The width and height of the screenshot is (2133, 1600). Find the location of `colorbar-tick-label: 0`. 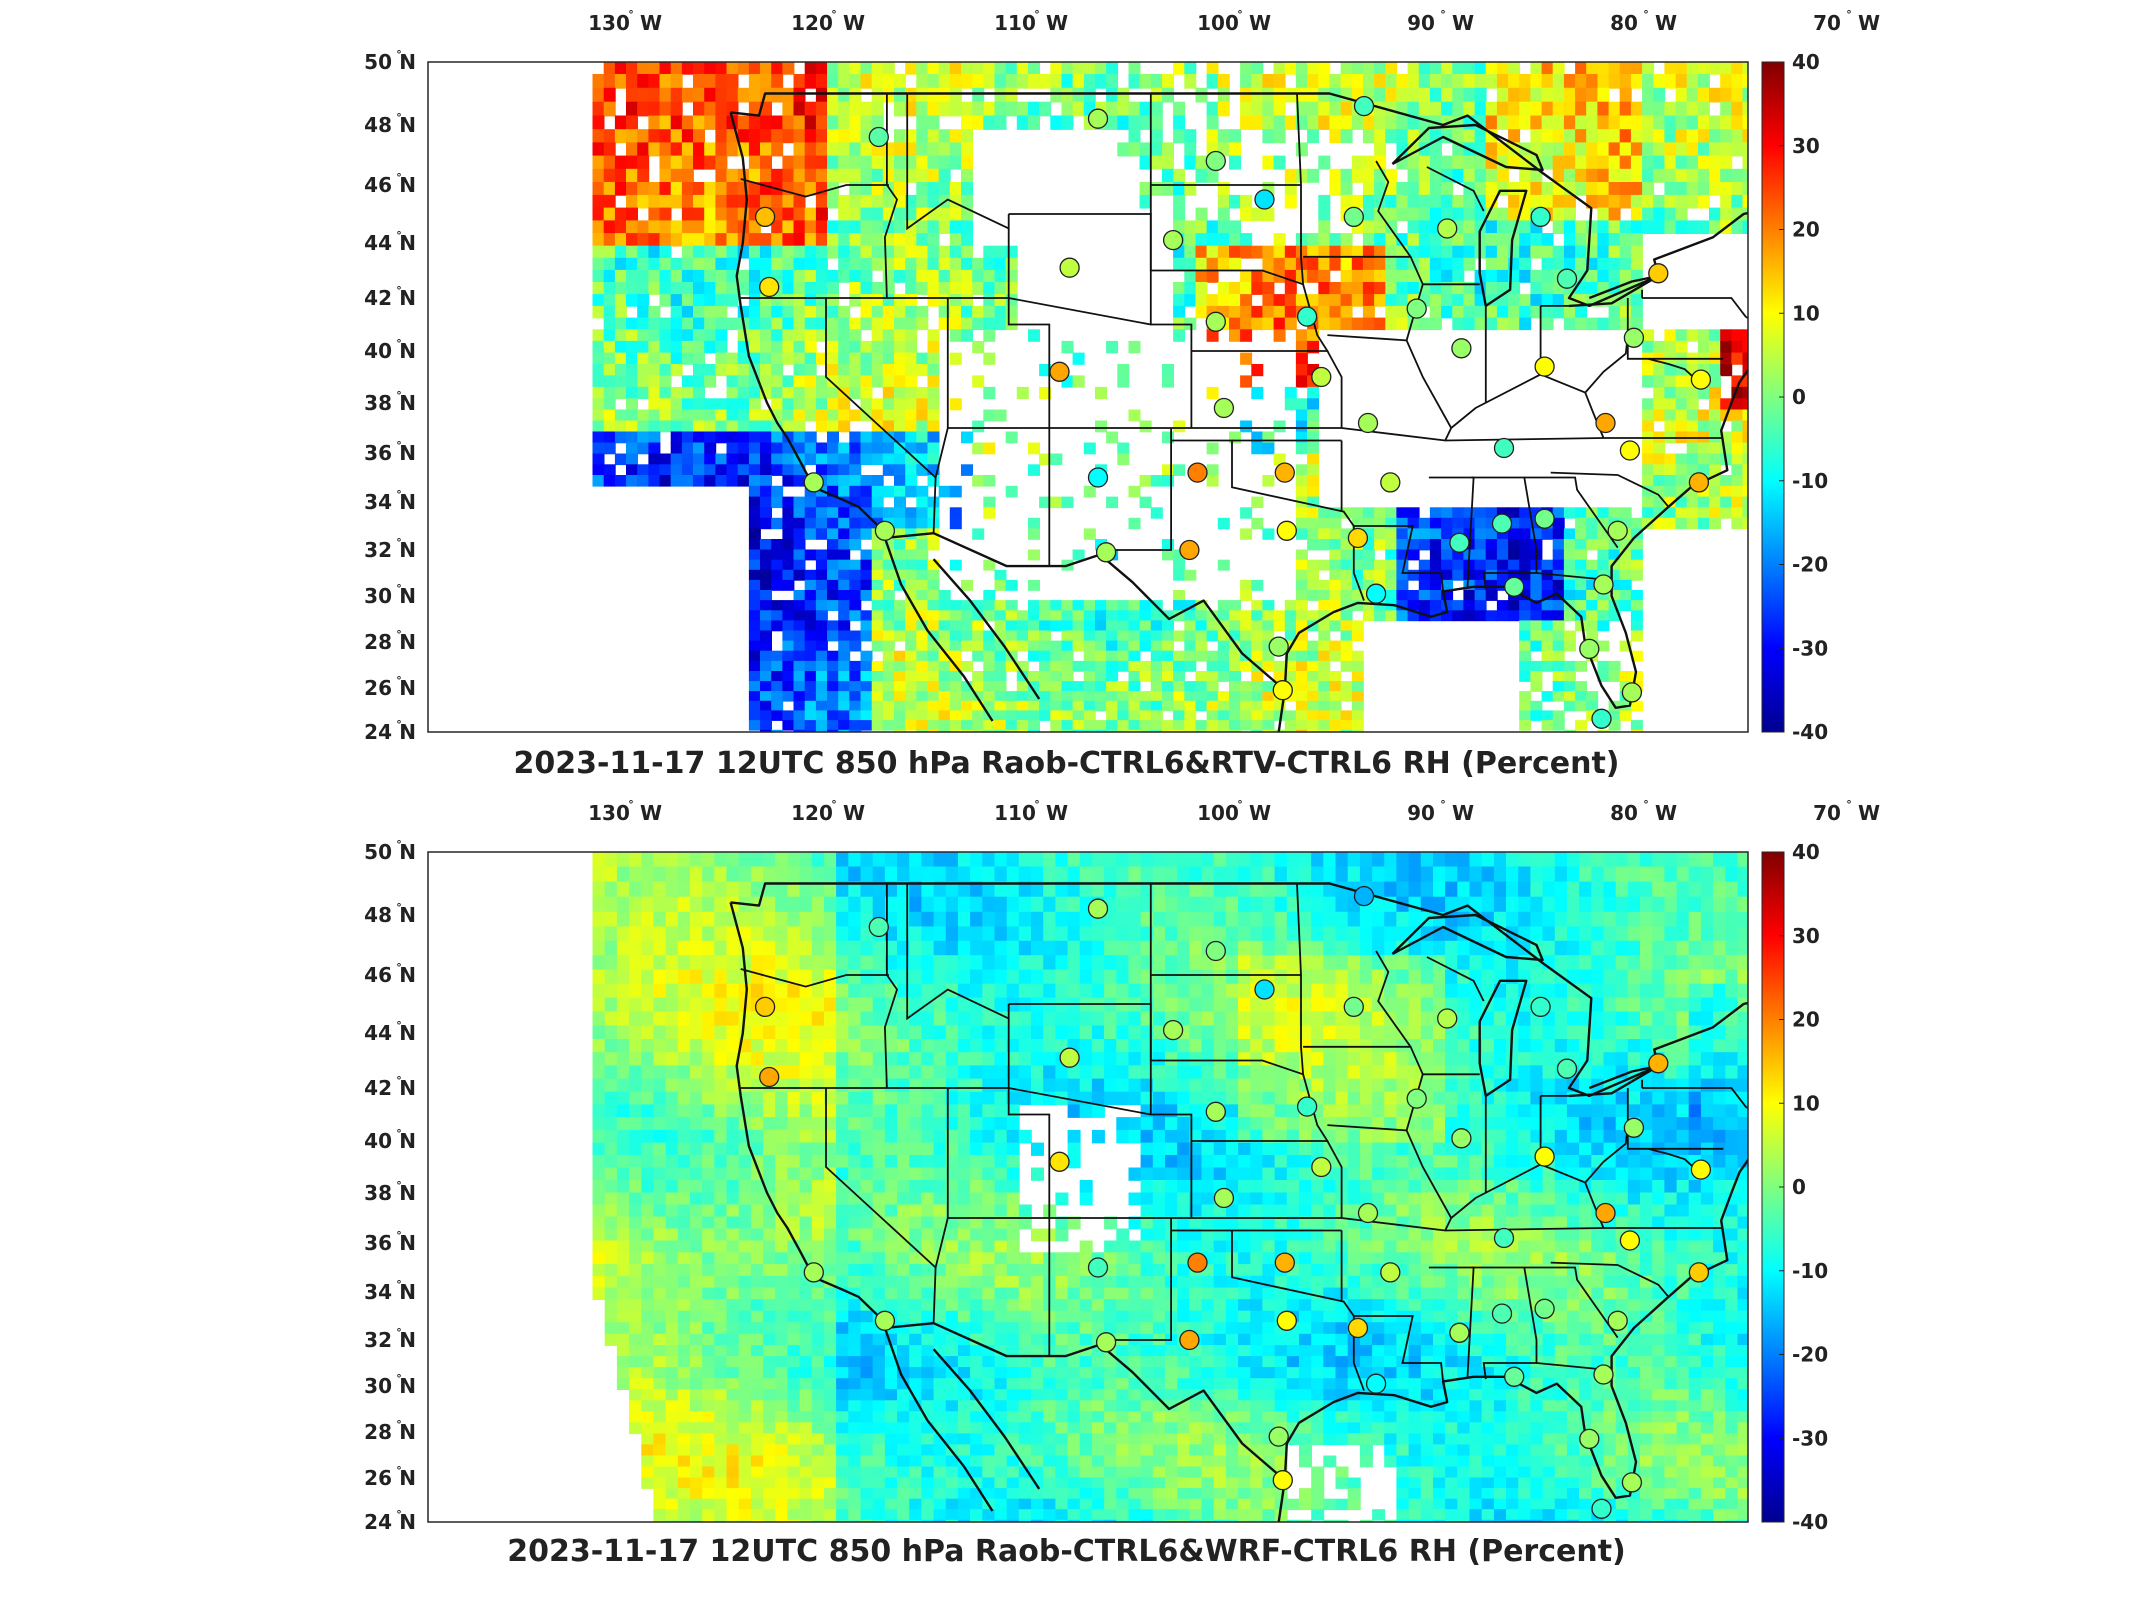

colorbar-tick-label: 0 is located at coordinates (1799, 1187).